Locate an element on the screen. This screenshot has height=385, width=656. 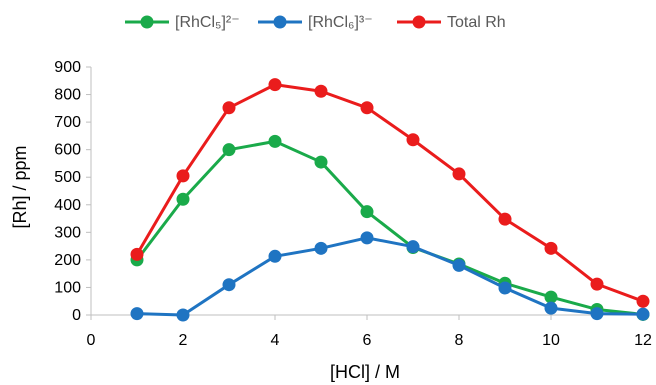
legend-label: Total Rh is located at coordinates (476, 22).